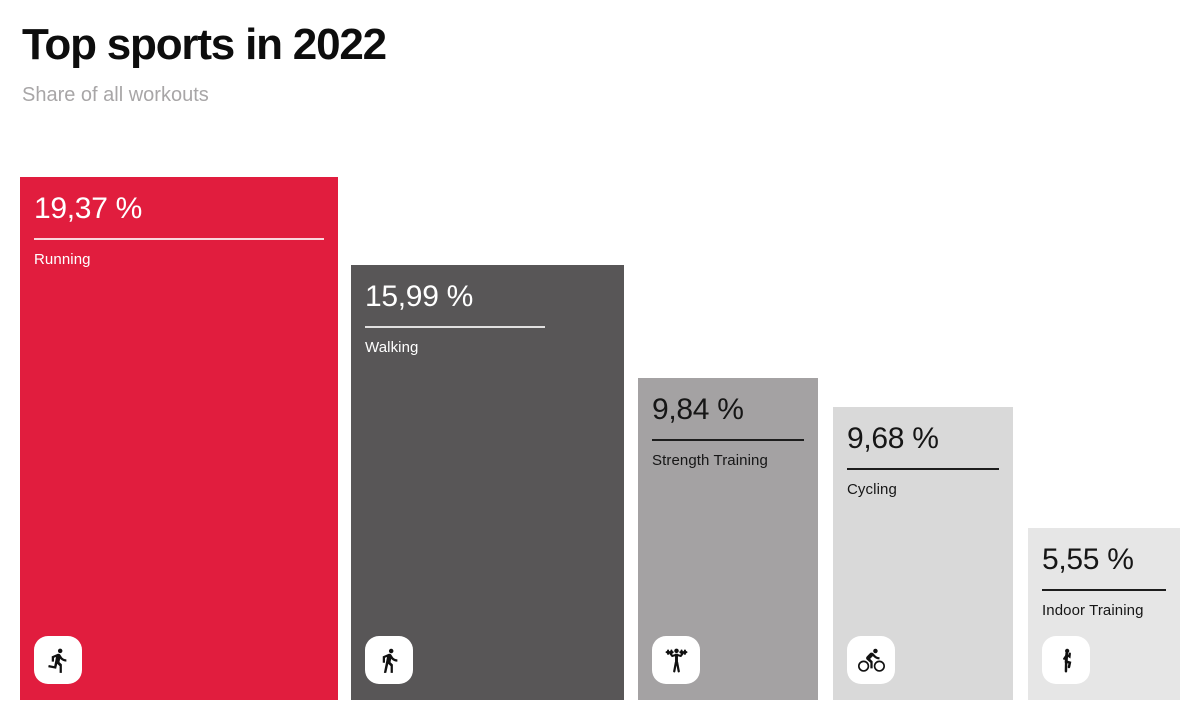 Image resolution: width=1200 pixels, height=720 pixels. What do you see at coordinates (710, 460) in the screenshot?
I see `bar-label: Strength Training` at bounding box center [710, 460].